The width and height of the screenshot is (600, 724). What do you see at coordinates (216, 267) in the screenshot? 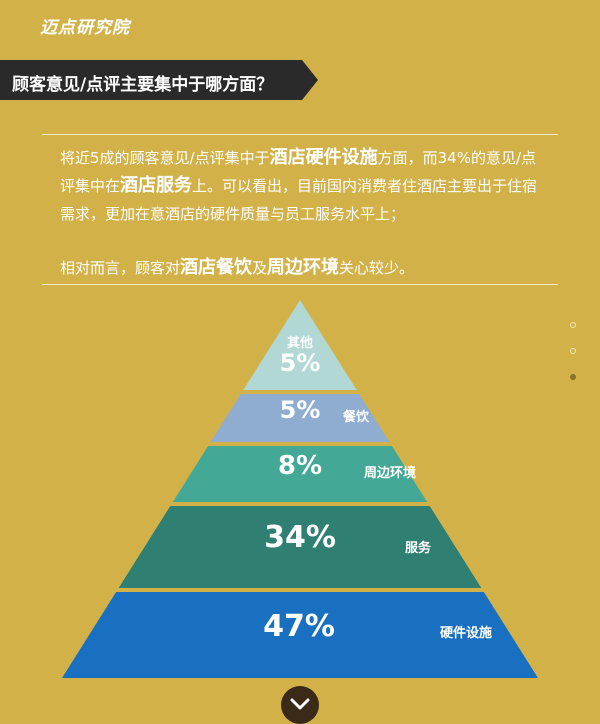
I see `summary-highlight: 酒店餐饮` at bounding box center [216, 267].